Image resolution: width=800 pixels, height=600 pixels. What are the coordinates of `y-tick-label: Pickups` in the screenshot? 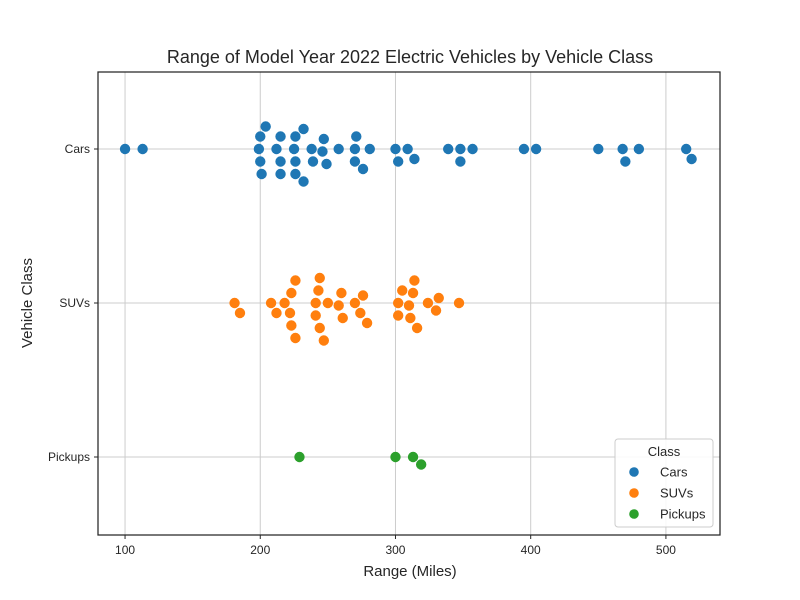 It's located at (69, 457).